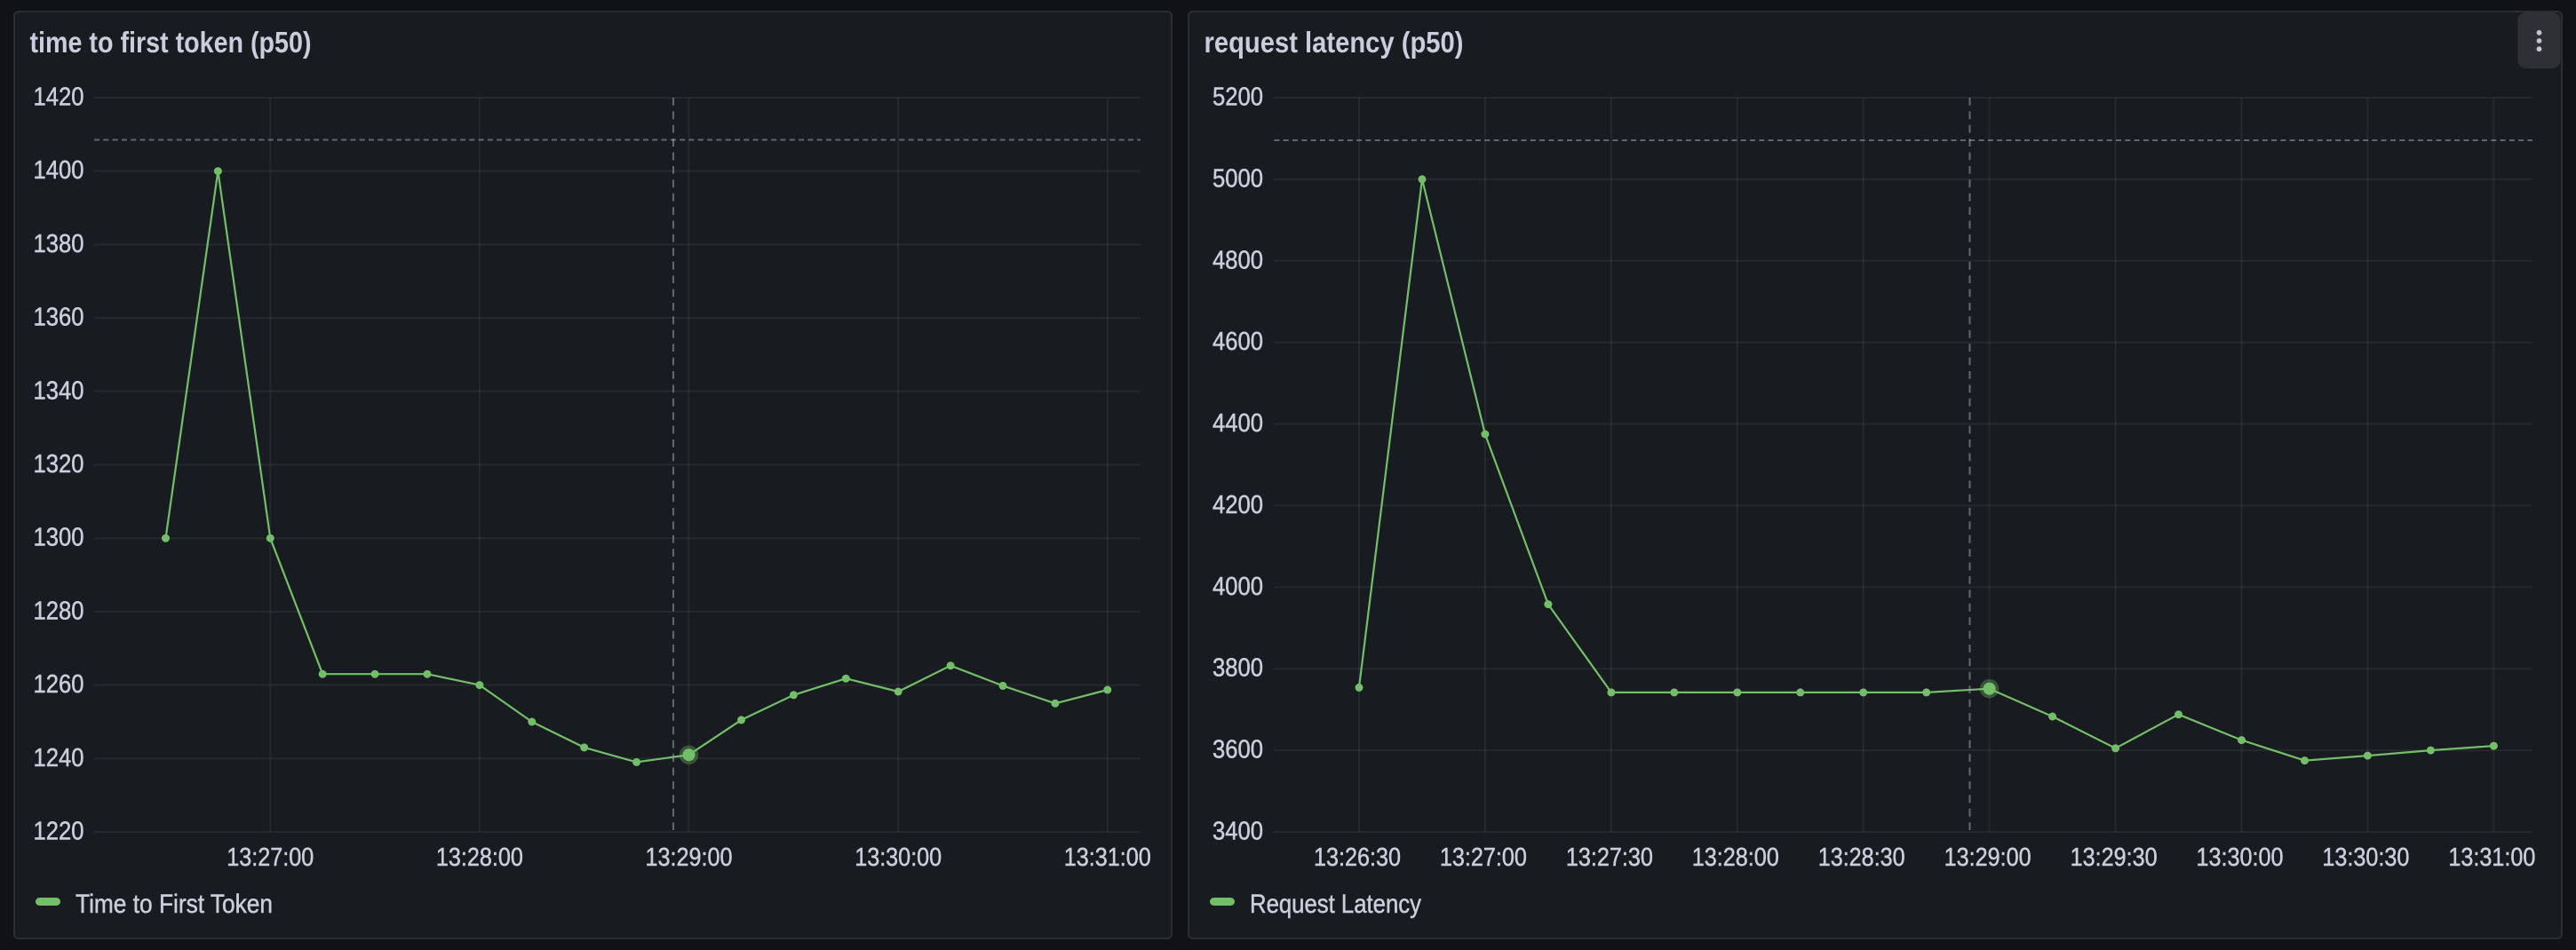  I want to click on svg-text: 1360, so click(59, 318).